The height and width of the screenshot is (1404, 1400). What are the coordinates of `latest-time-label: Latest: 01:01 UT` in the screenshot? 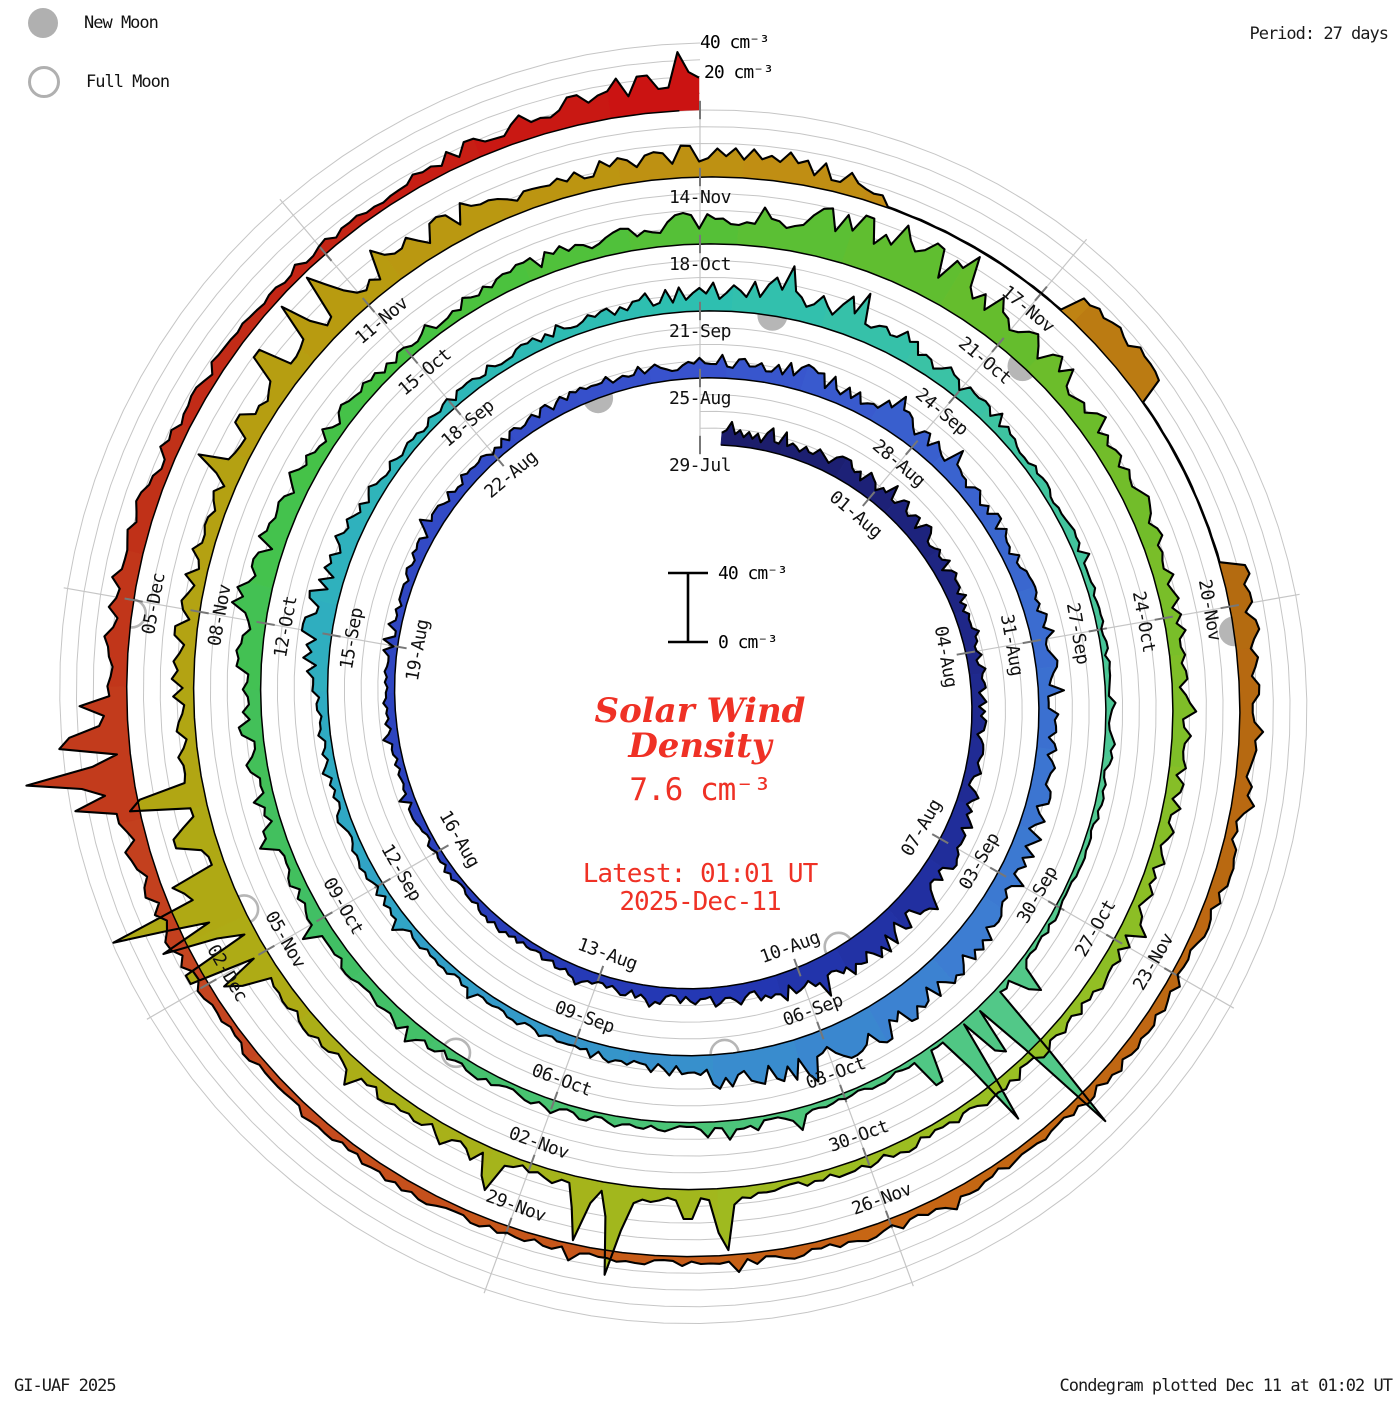 It's located at (700, 874).